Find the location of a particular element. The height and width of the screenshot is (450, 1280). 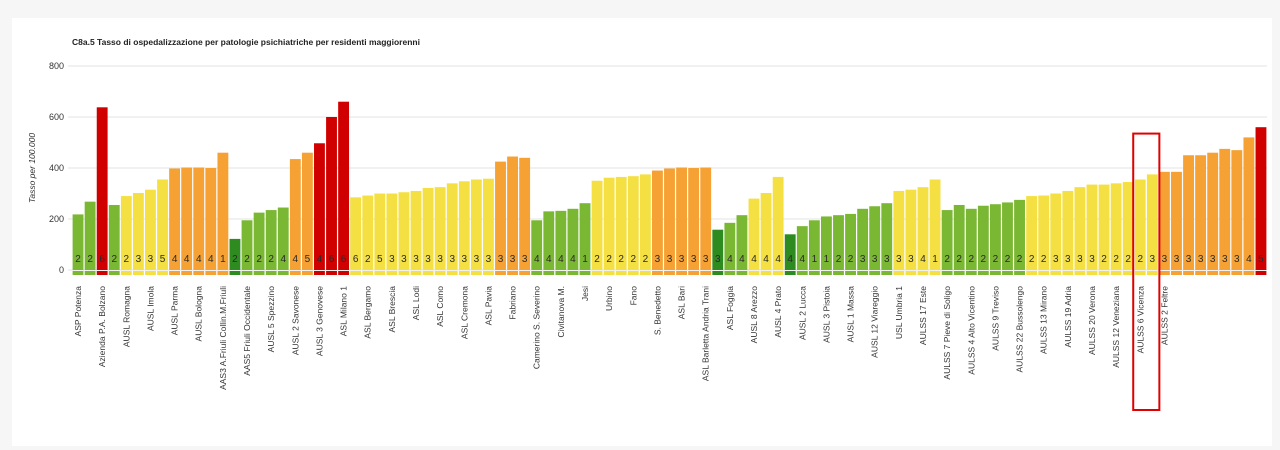

x-tick-label: ASL Pavia is located at coordinates (488, 306).